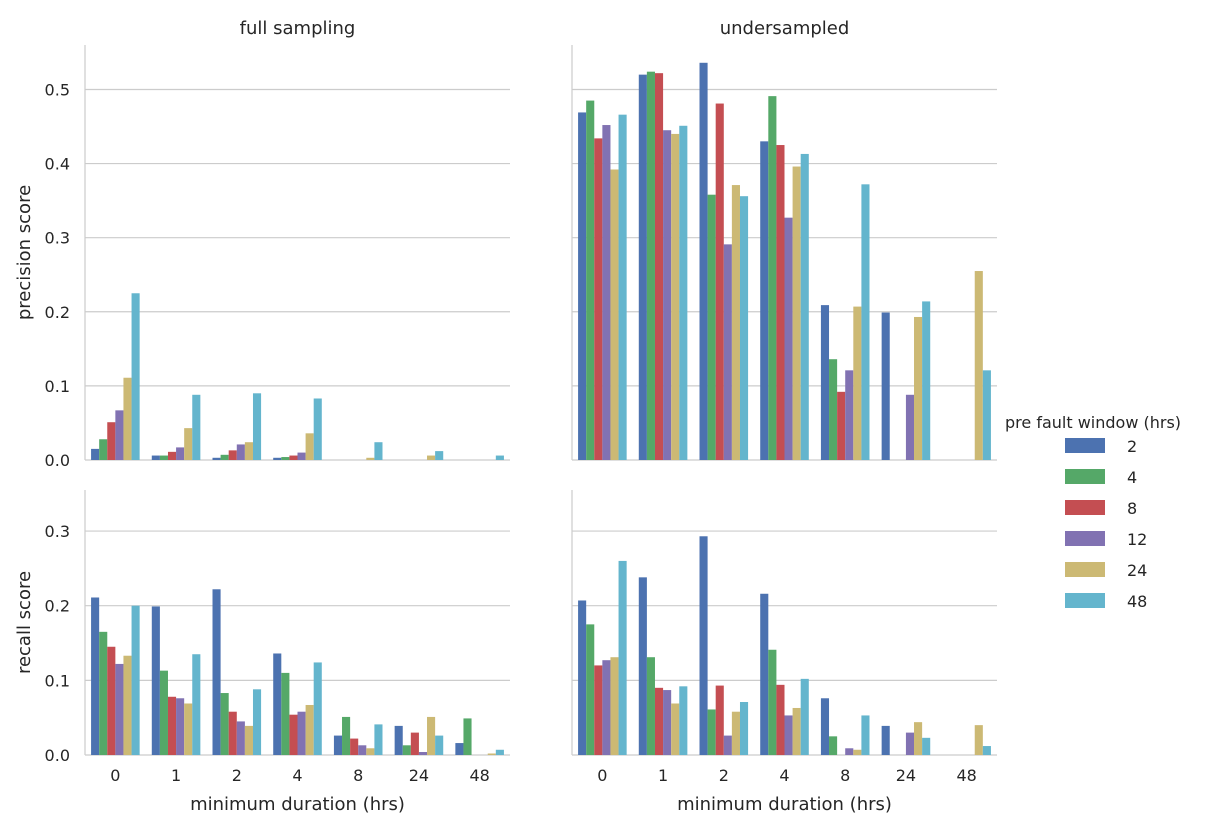 This screenshot has width=1212, height=816. What do you see at coordinates (1132, 446) in the screenshot?
I see `legend-label: 2` at bounding box center [1132, 446].